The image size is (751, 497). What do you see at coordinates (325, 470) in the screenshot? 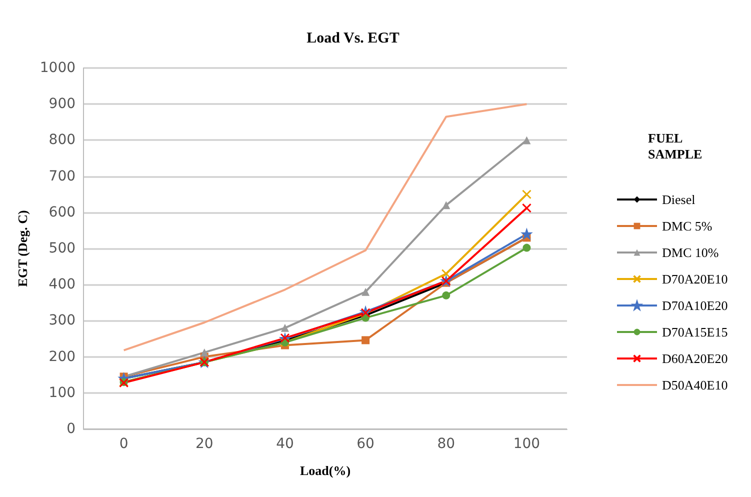
I see `x-axis-title: Load(%)` at bounding box center [325, 470].